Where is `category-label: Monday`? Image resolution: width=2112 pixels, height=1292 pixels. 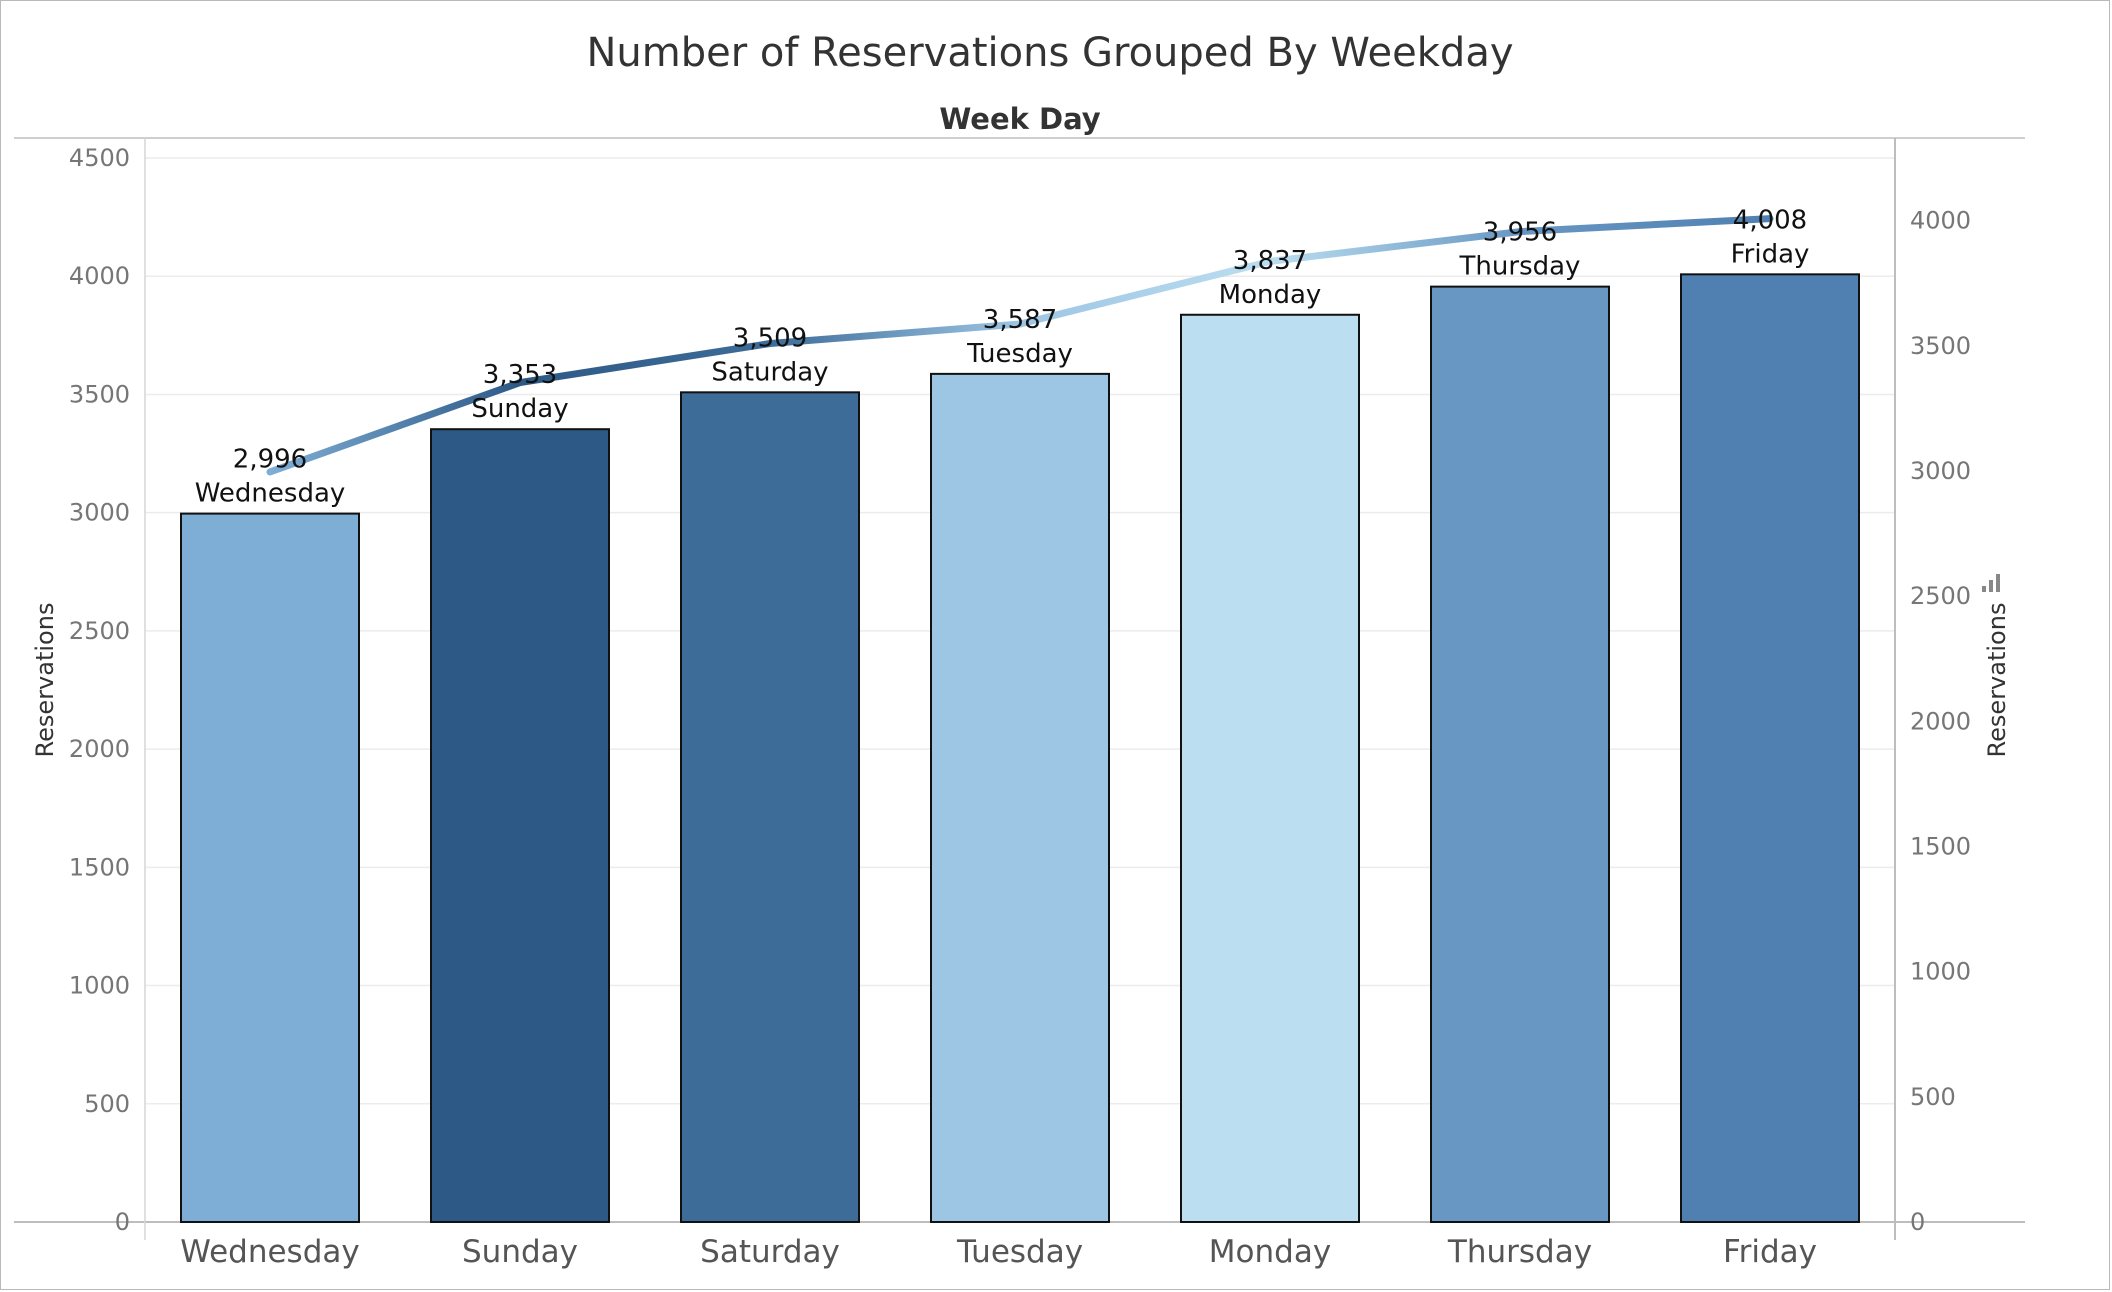 category-label: Monday is located at coordinates (1270, 295).